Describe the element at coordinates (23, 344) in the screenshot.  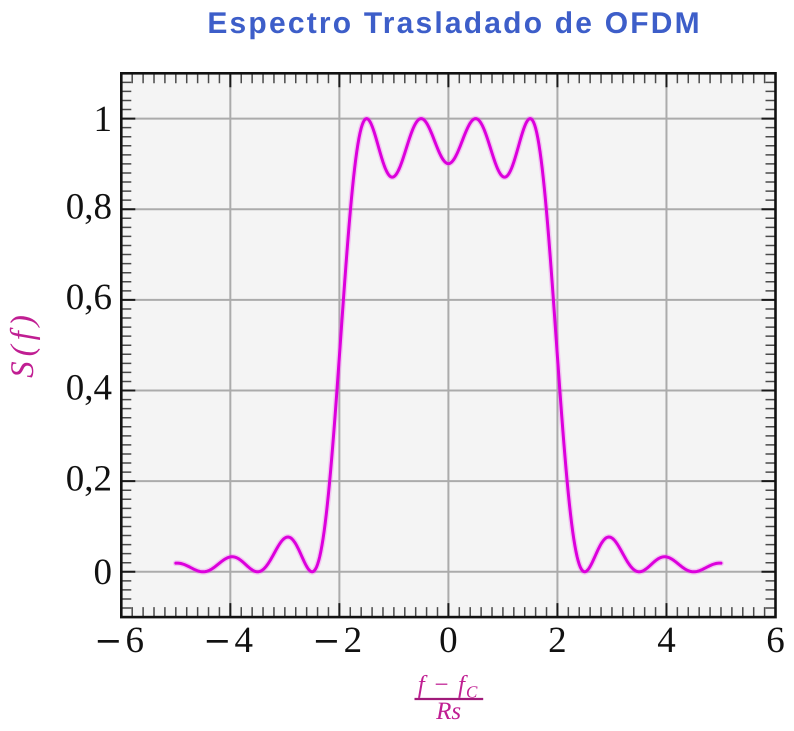
I see `svg-text: S(f)` at that location.